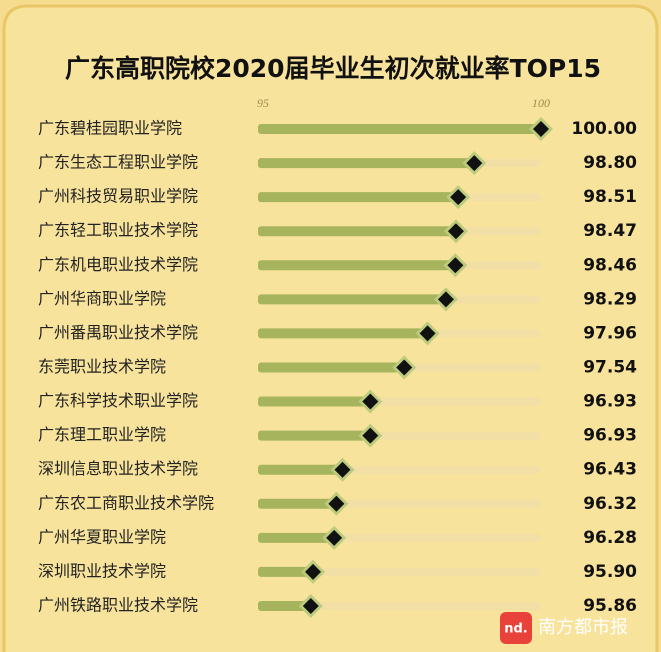 Image resolution: width=661 pixels, height=652 pixels. Describe the element at coordinates (610, 197) in the screenshot. I see `value-label: 98.51` at that location.